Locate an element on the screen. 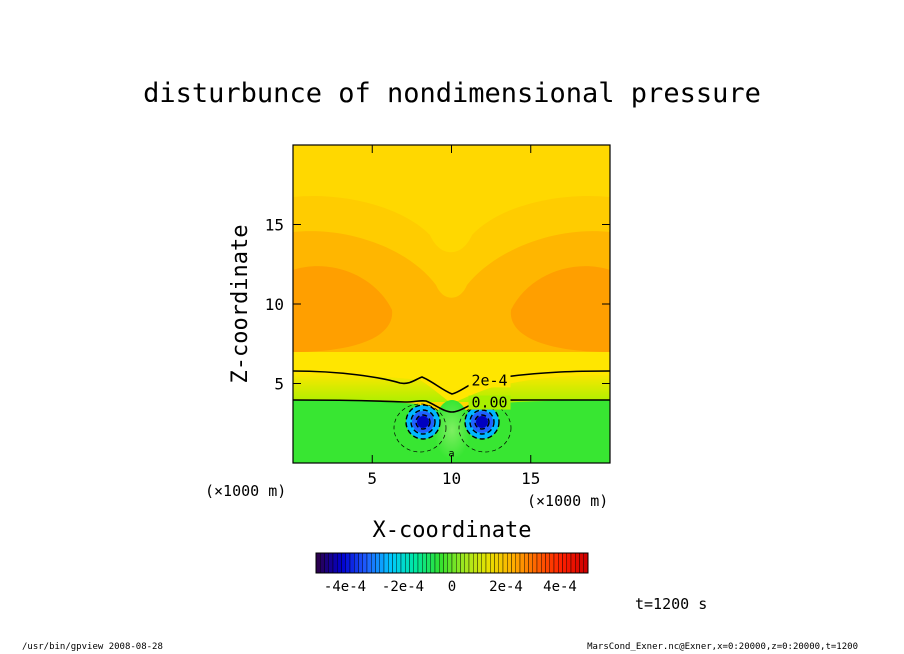 The width and height of the screenshot is (904, 654). colorbar-tick-3: 0 is located at coordinates (452, 587).